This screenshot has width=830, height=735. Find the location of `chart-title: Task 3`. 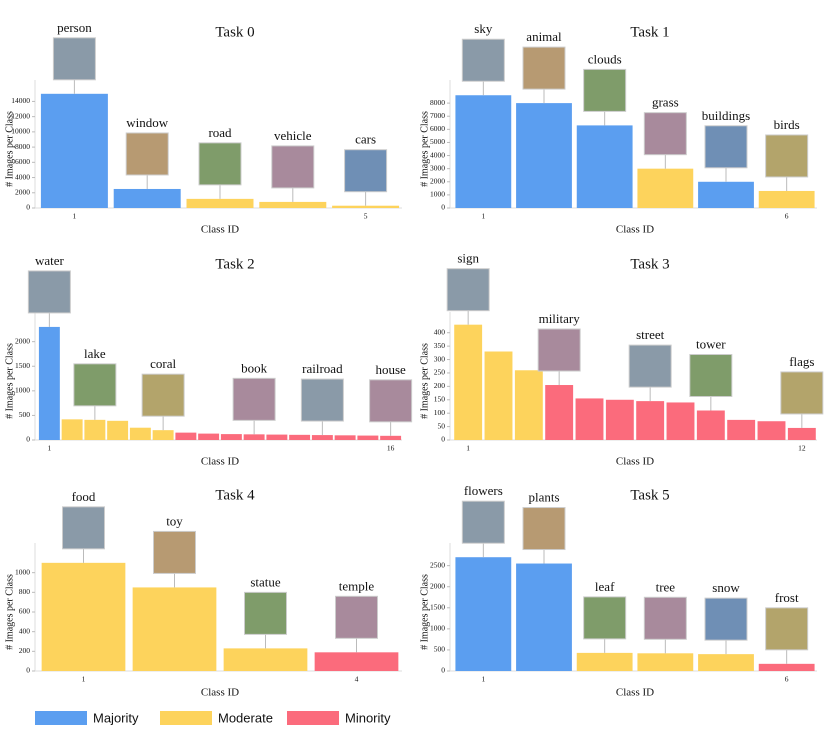

chart-title: Task 3 is located at coordinates (649, 264).